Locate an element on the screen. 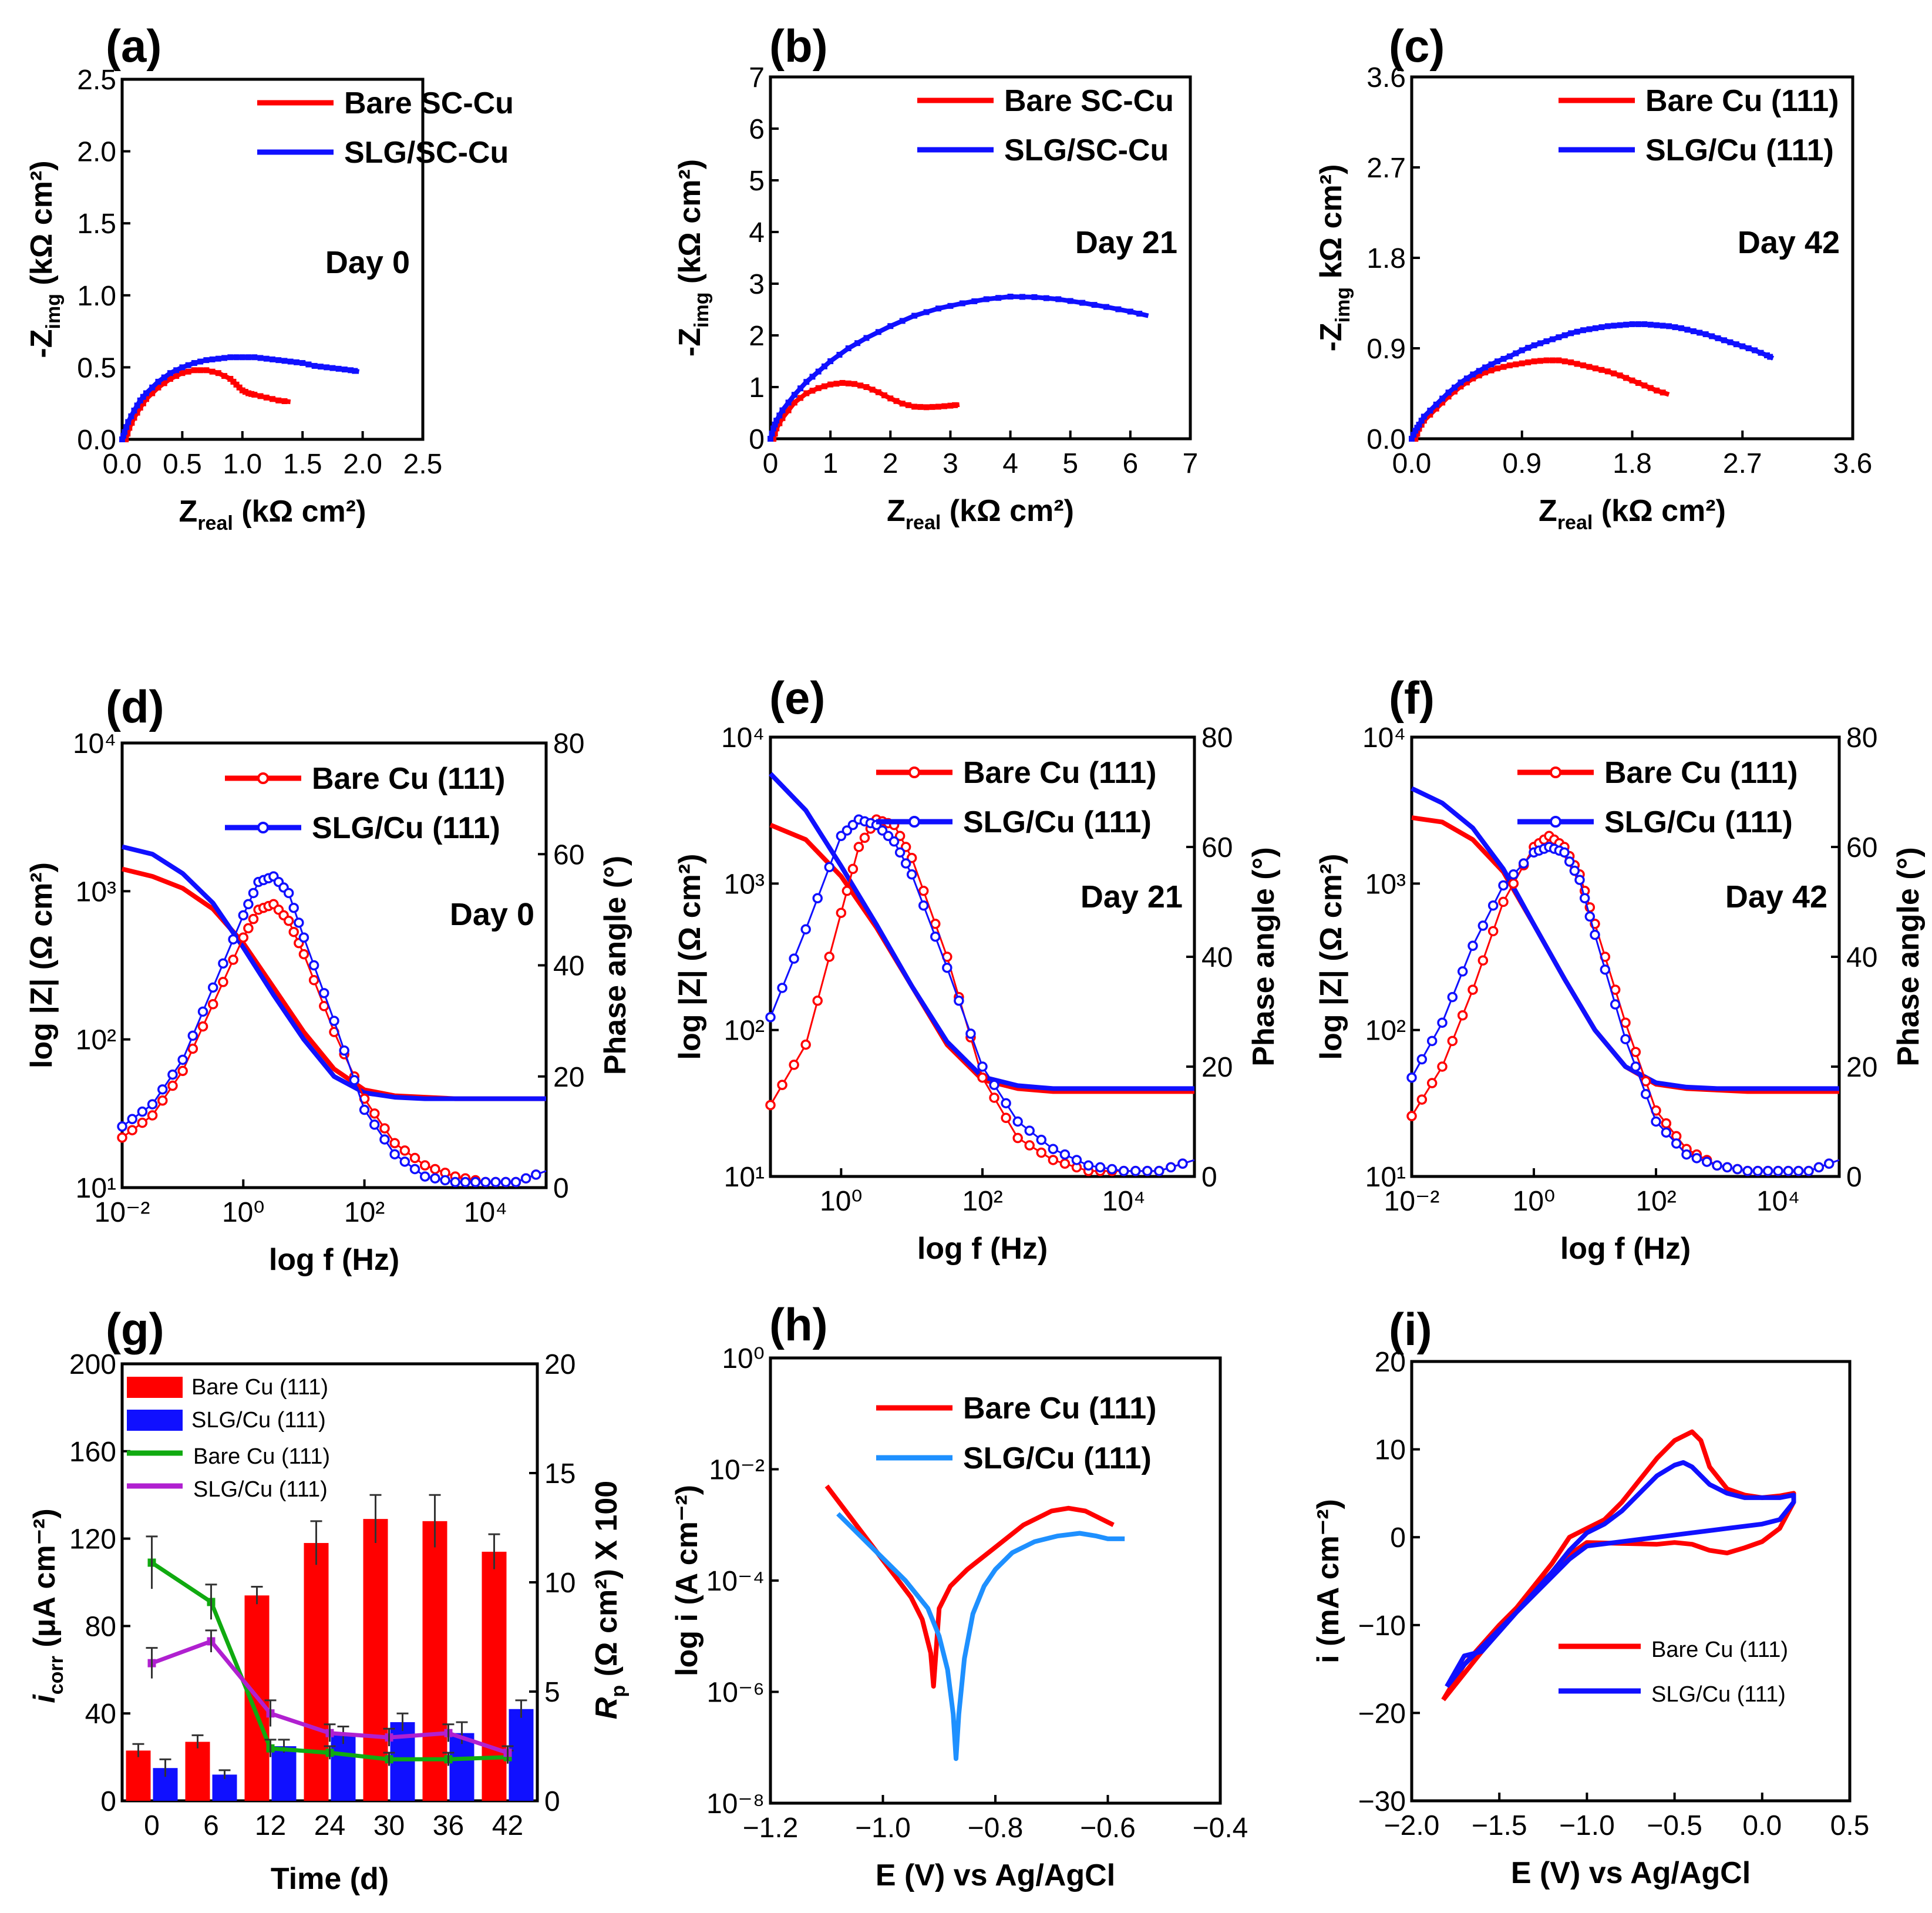  y2-tick-label: 0 is located at coordinates (1854, 1177).